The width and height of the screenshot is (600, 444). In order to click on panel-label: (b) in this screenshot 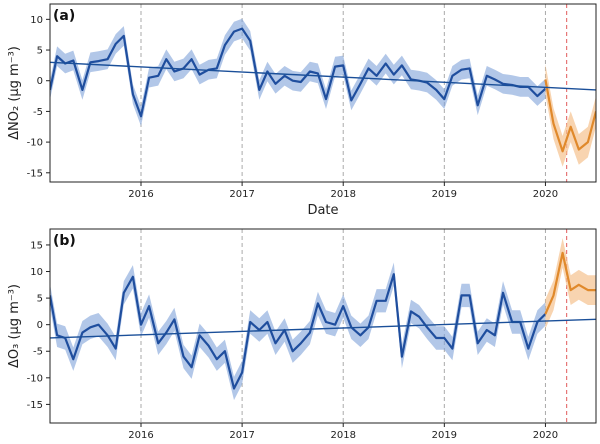, I will do `click(64, 241)`.